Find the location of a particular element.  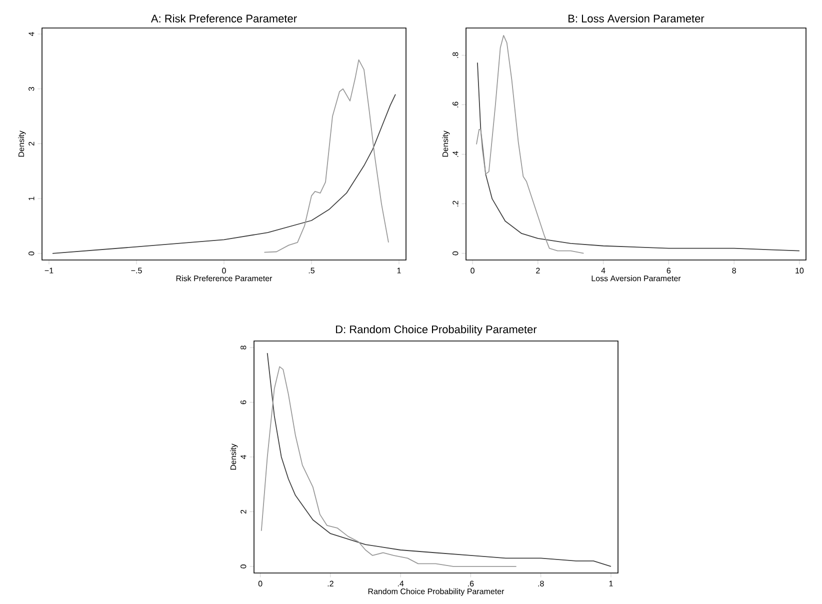

x-tick-label: 10 is located at coordinates (800, 271).